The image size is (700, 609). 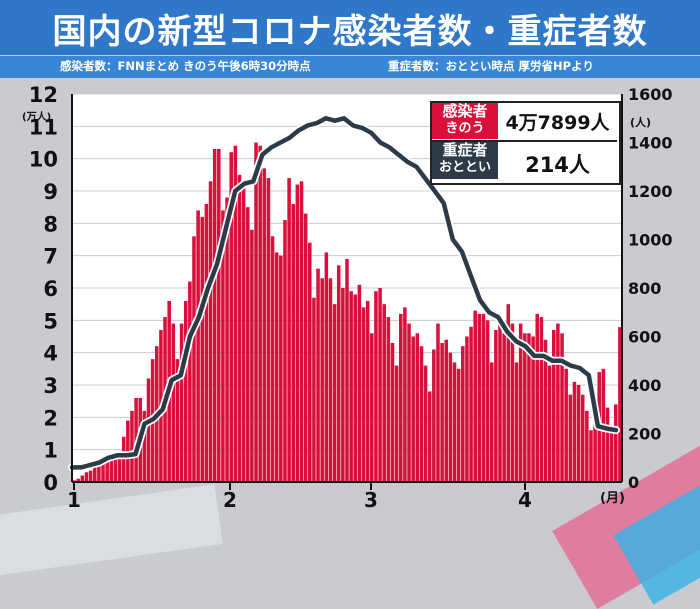 I want to click on left-tick-label: 3, so click(x=50, y=386).